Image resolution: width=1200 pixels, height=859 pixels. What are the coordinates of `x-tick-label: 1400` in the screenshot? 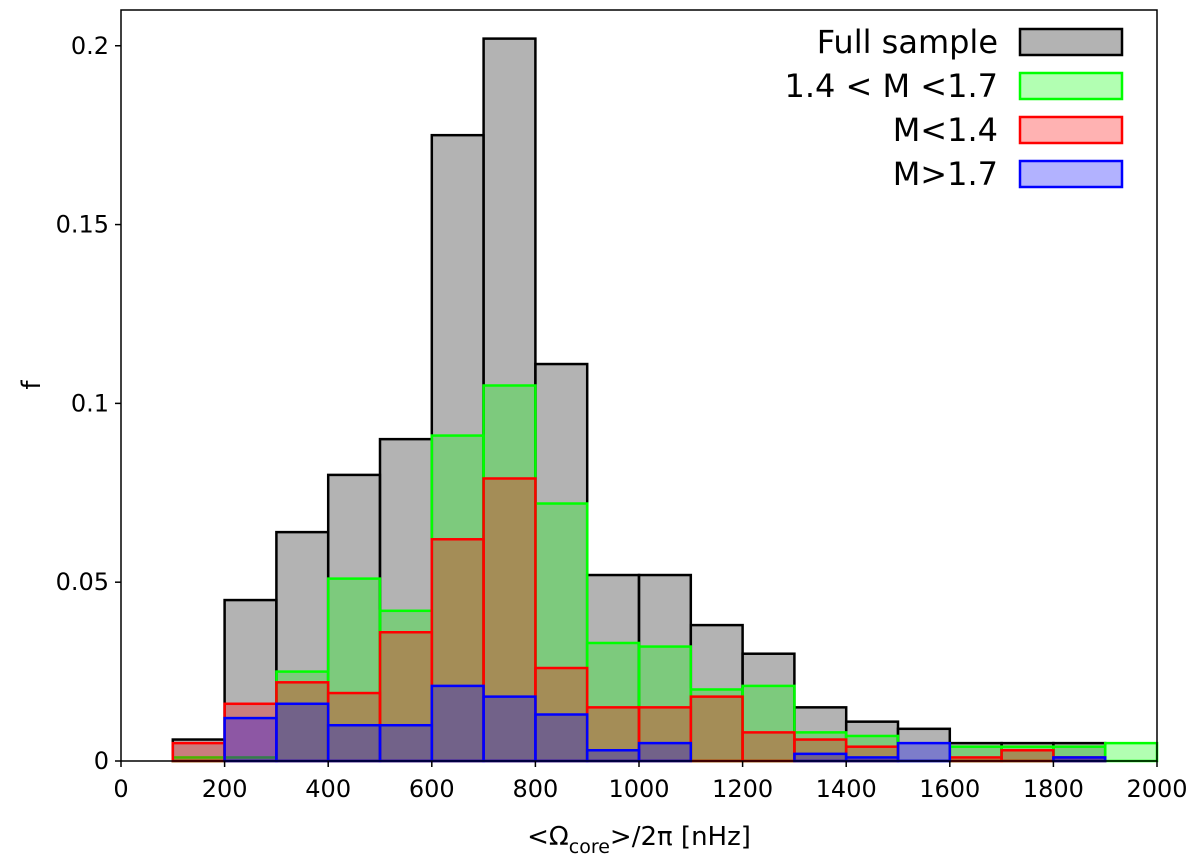 It's located at (846, 789).